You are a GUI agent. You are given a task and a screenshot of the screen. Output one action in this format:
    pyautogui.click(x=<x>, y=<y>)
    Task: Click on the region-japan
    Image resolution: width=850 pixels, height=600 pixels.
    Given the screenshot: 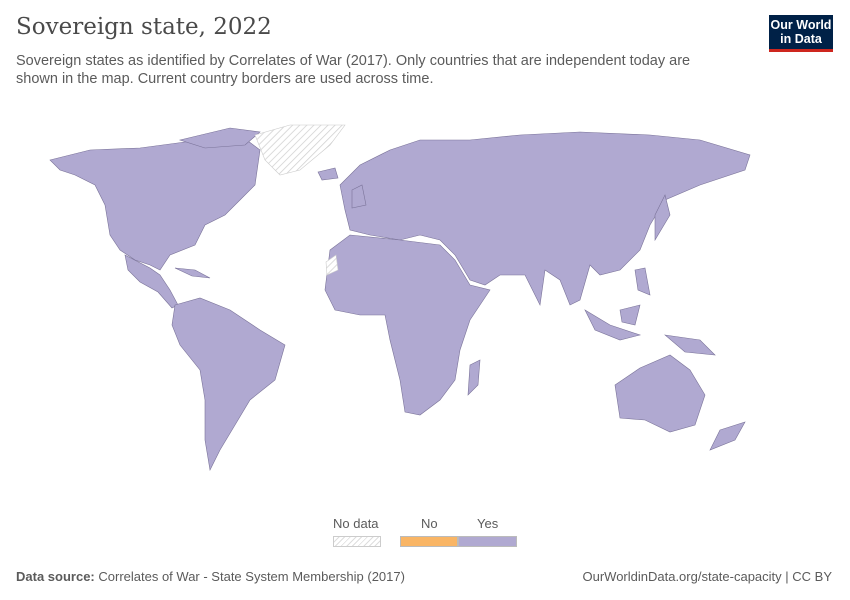 What is the action you would take?
    pyautogui.click(x=662, y=218)
    